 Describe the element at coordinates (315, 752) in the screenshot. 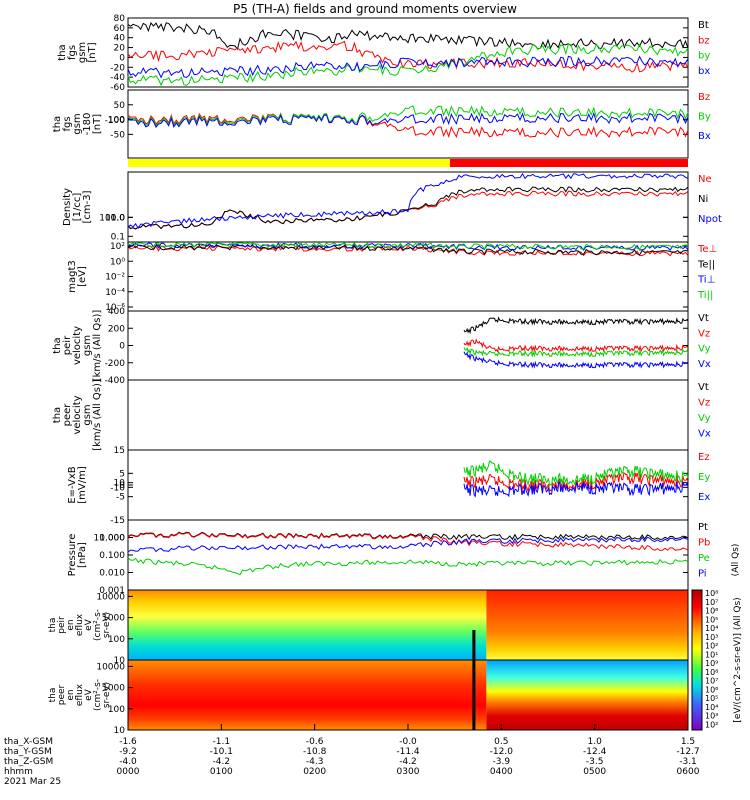

I see `x-row-value: -10.8` at that location.